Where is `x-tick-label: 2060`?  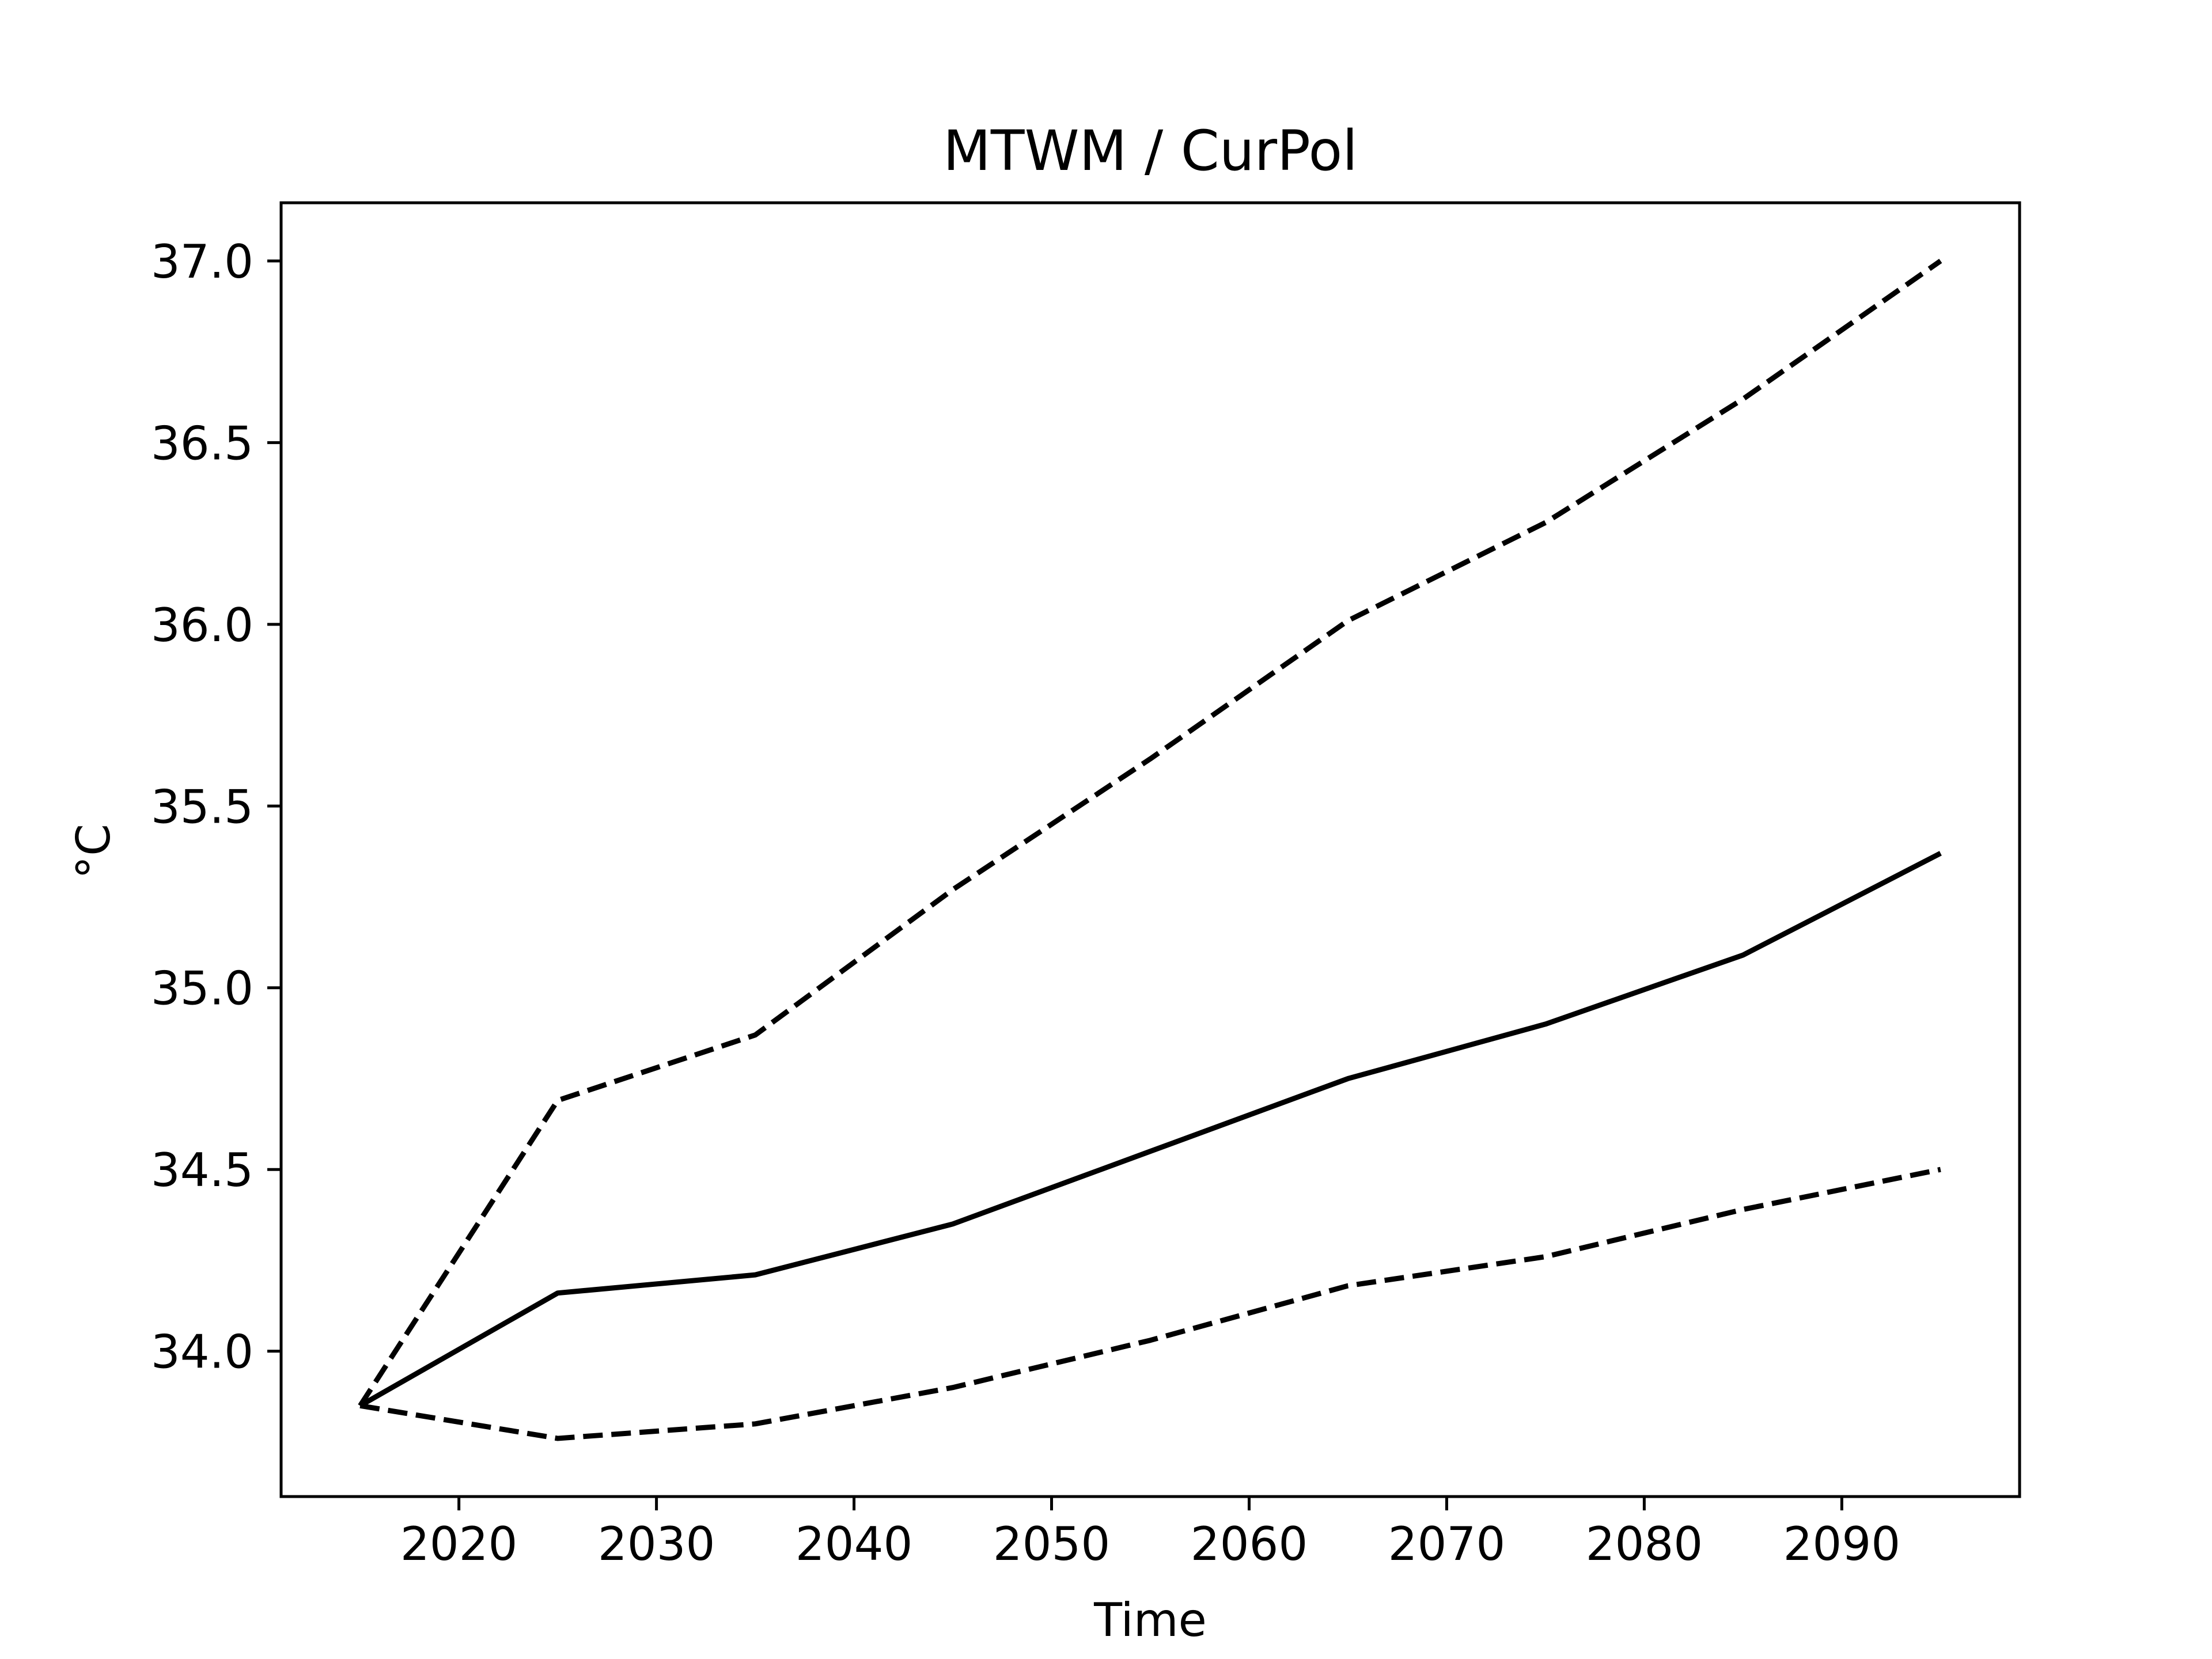
x-tick-label: 2060 is located at coordinates (1249, 1544).